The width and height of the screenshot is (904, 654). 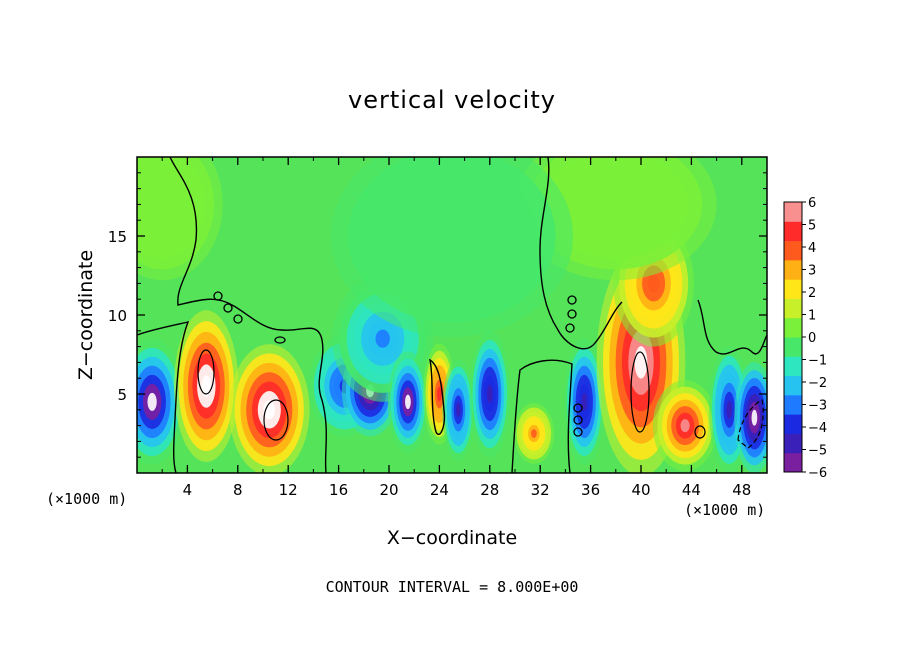 What do you see at coordinates (439, 490) in the screenshot?
I see `x-tick-label: 24` at bounding box center [439, 490].